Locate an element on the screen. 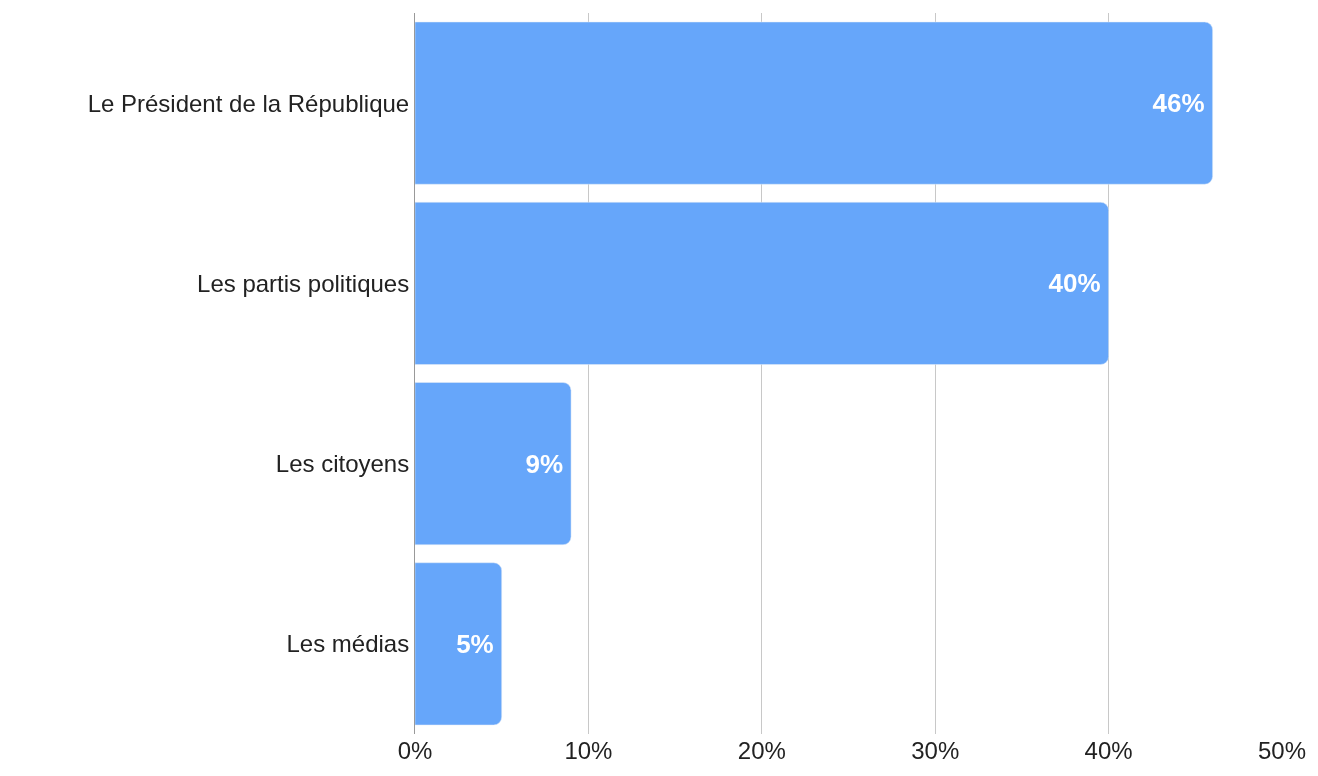 This screenshot has height=776, width=1318. y-tick-label: Les médias is located at coordinates (348, 644).